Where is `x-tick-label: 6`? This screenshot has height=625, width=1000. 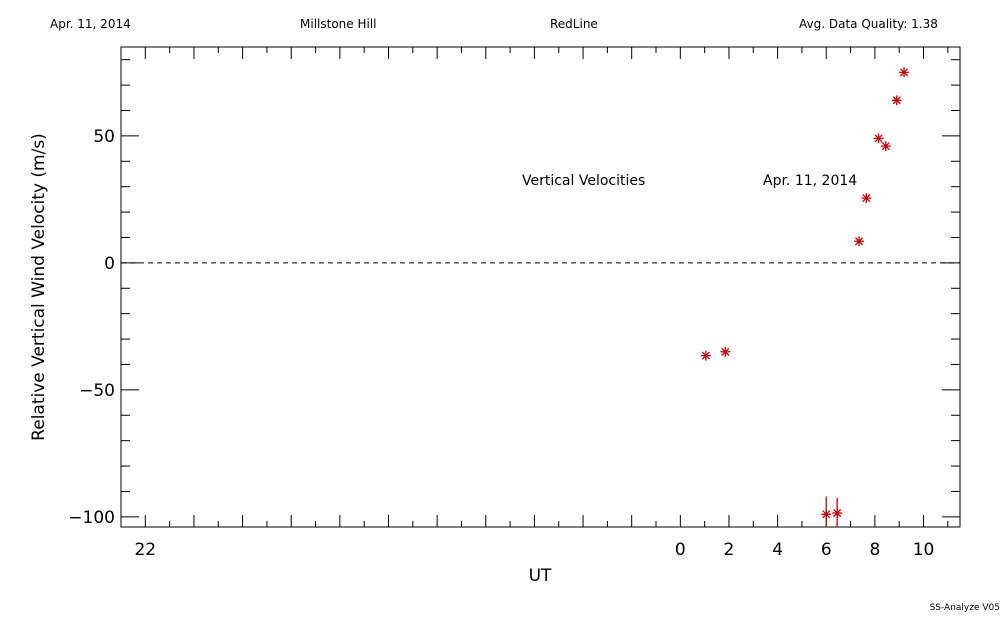 x-tick-label: 6 is located at coordinates (826, 550).